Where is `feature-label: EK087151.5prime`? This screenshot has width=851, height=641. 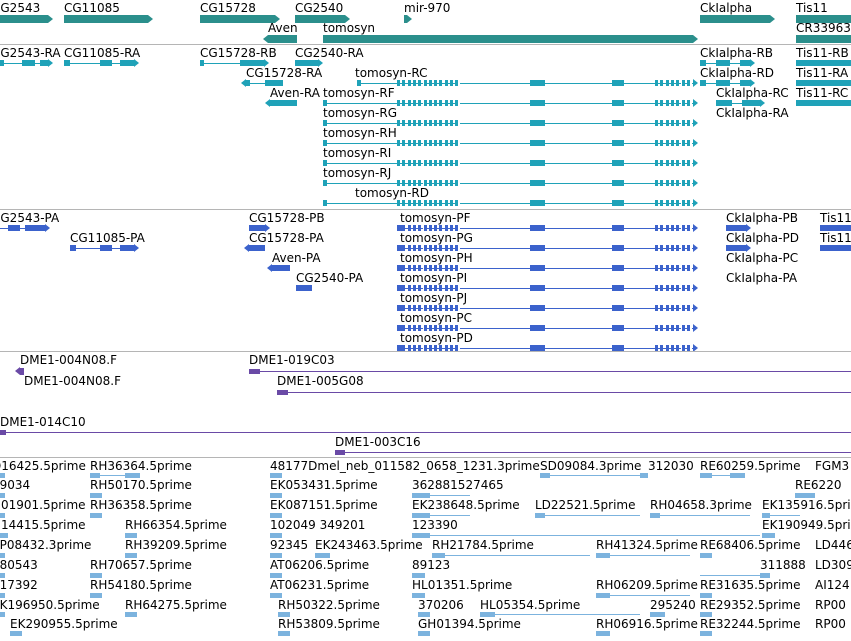 feature-label: EK087151.5prime is located at coordinates (324, 505).